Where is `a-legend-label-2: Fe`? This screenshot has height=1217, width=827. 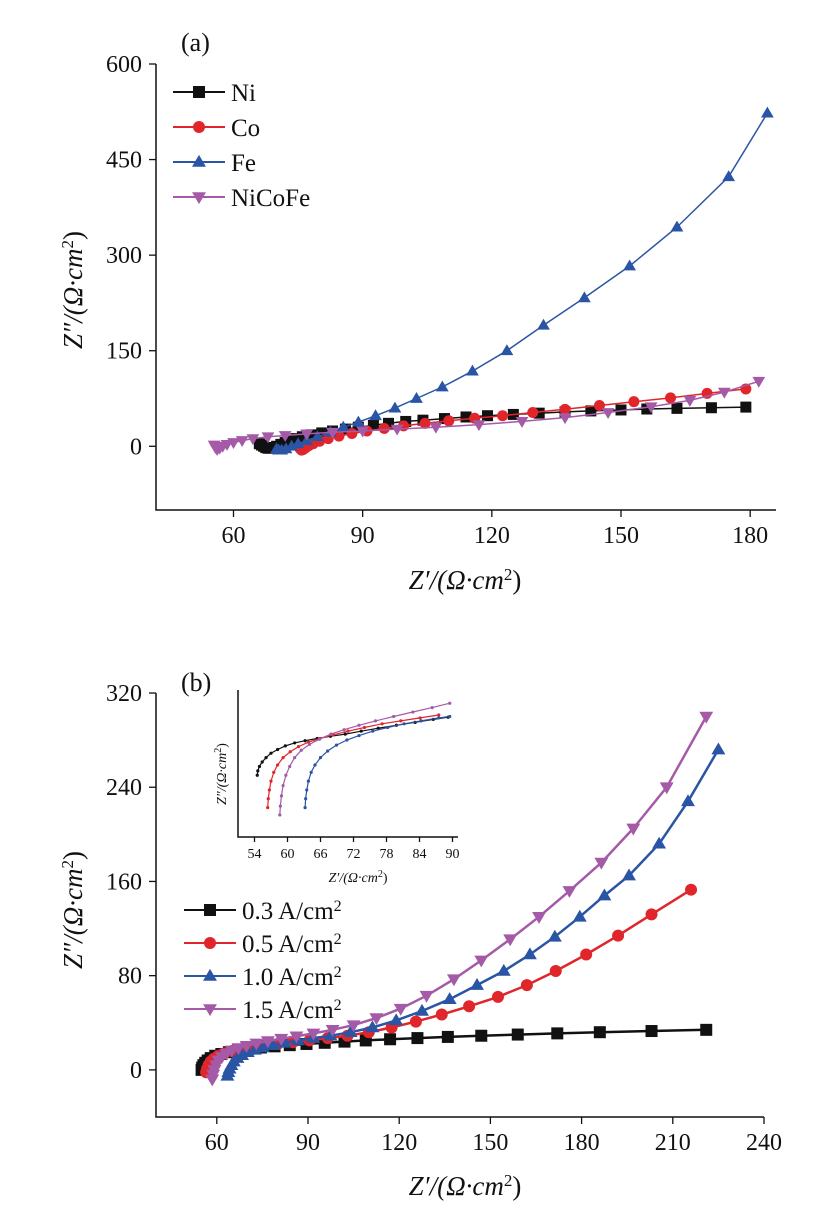 a-legend-label-2: Fe is located at coordinates (243, 163).